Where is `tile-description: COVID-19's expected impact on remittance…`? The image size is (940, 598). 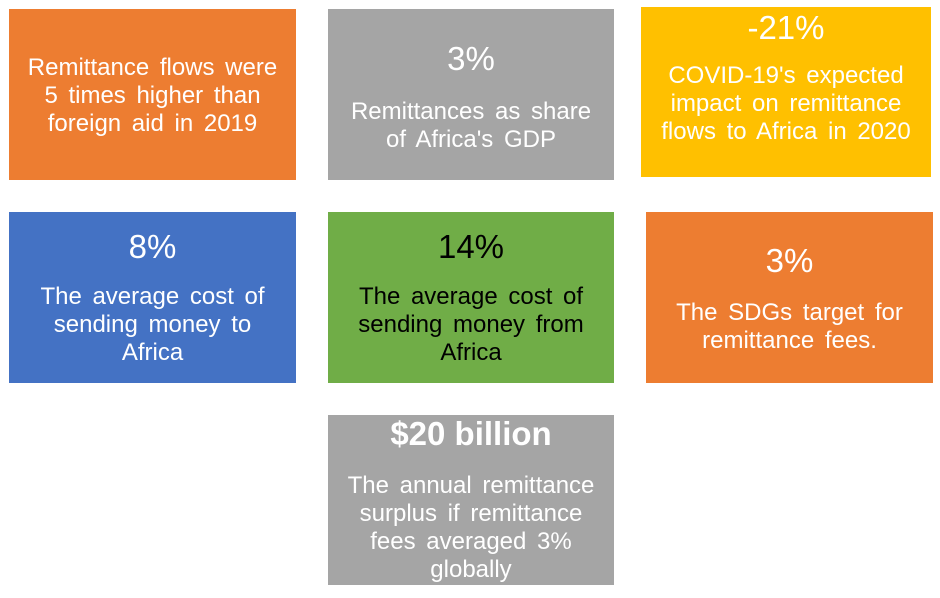 tile-description: COVID-19's expected impact on remittance… is located at coordinates (786, 103).